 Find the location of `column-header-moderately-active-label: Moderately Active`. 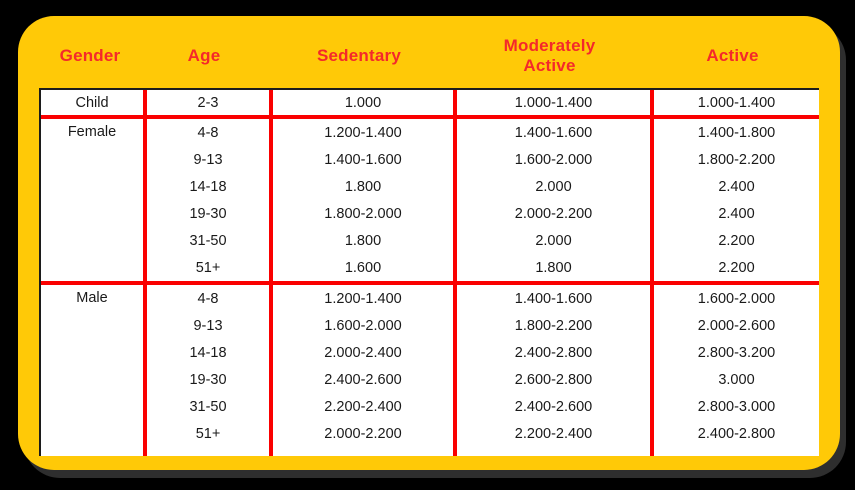

column-header-moderately-active-label: Moderately Active is located at coordinates (549, 55).